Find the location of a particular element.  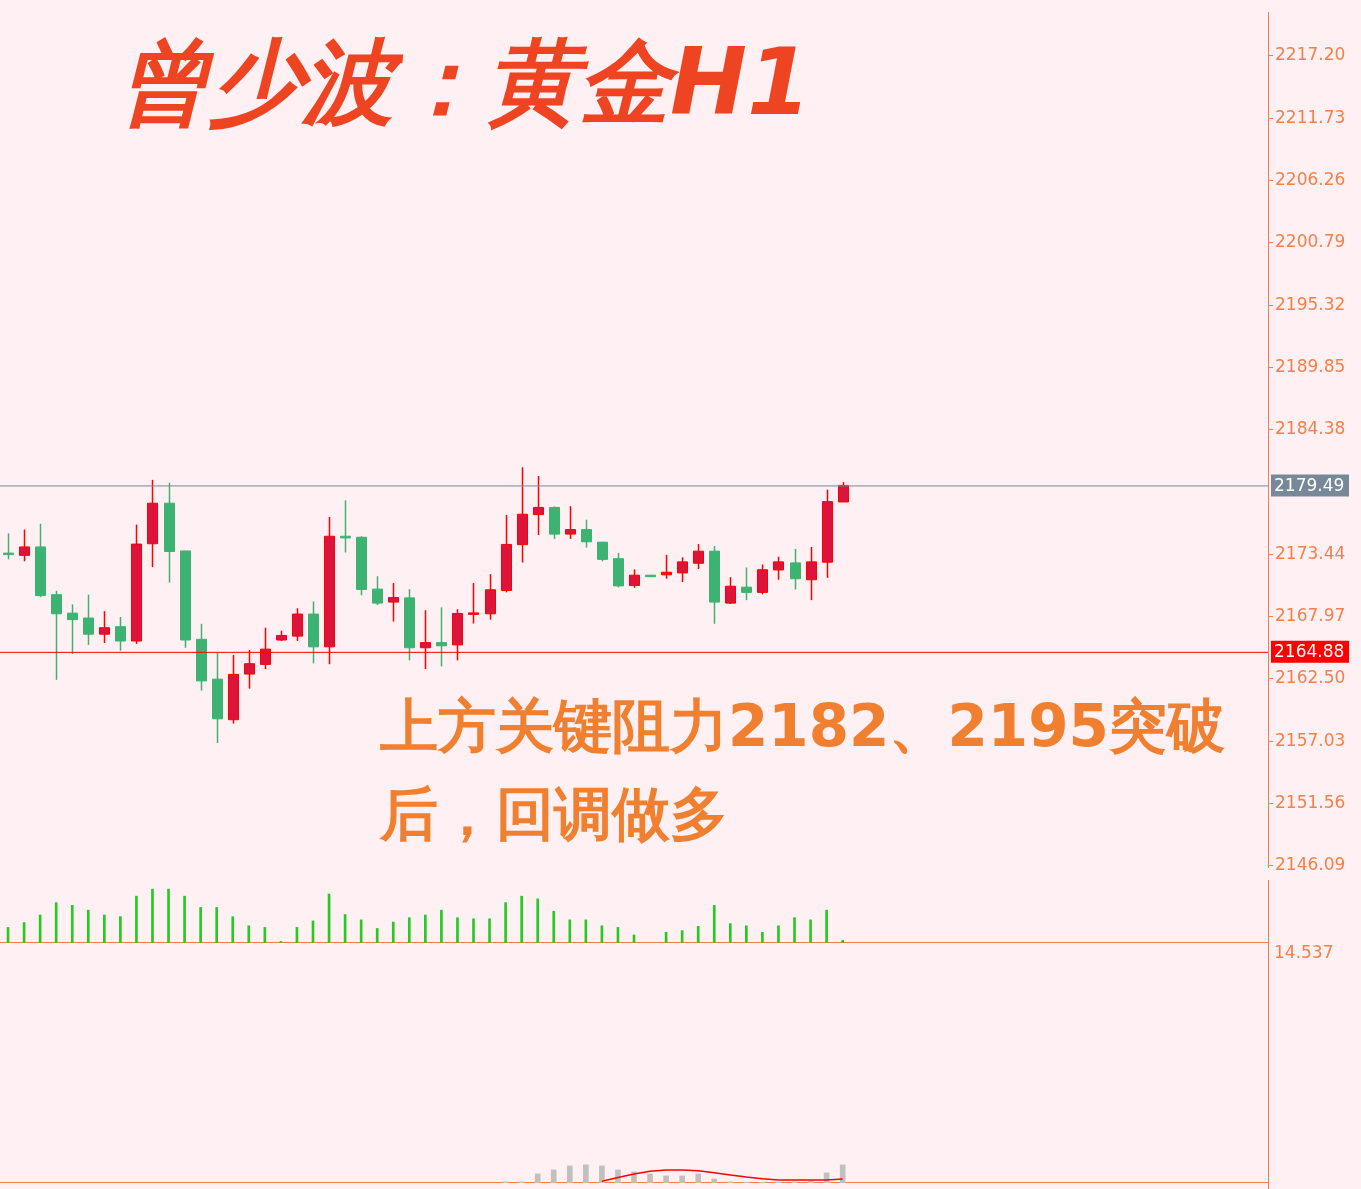

ref-line-label: 2179.49 is located at coordinates (1309, 484).